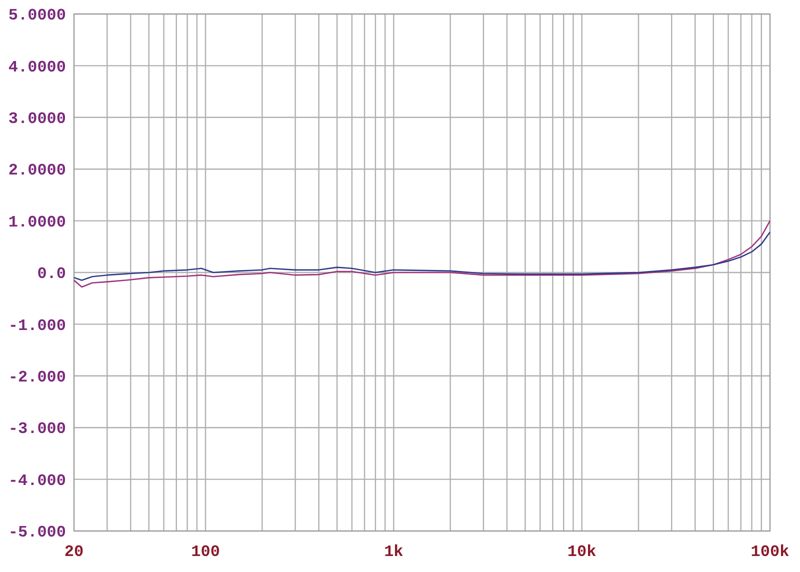 The width and height of the screenshot is (800, 572). Describe the element at coordinates (51, 274) in the screenshot. I see `y-tick-label: 0.0` at that location.